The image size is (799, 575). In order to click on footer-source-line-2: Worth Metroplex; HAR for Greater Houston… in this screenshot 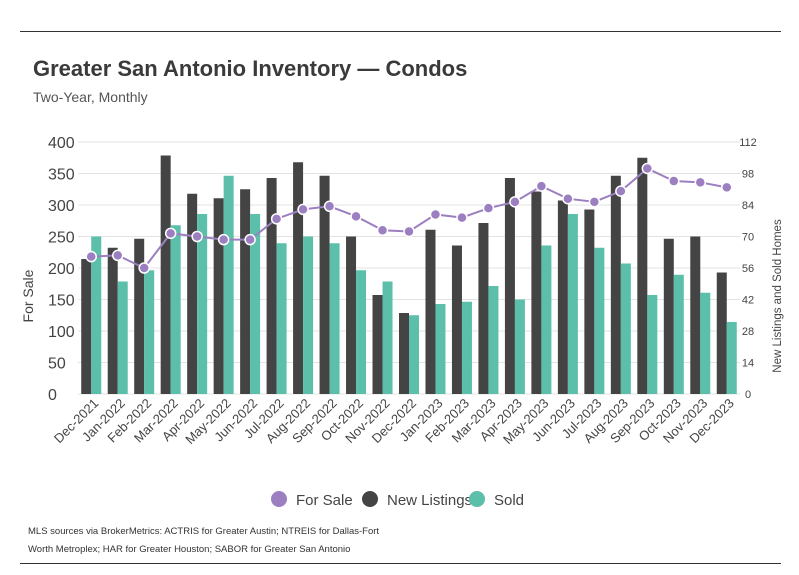, I will do `click(189, 549)`.